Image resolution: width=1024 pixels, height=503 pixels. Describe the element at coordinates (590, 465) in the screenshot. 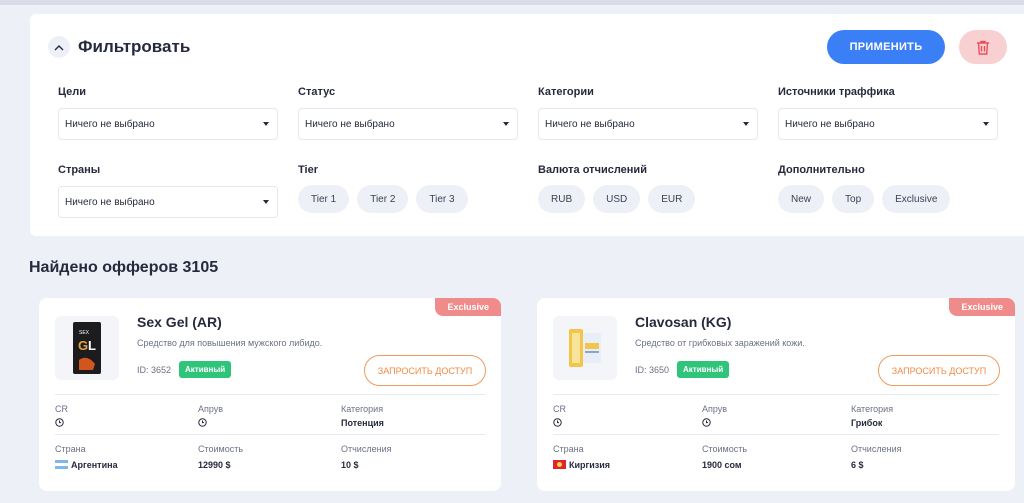

I see `country-name: Киргизия` at that location.